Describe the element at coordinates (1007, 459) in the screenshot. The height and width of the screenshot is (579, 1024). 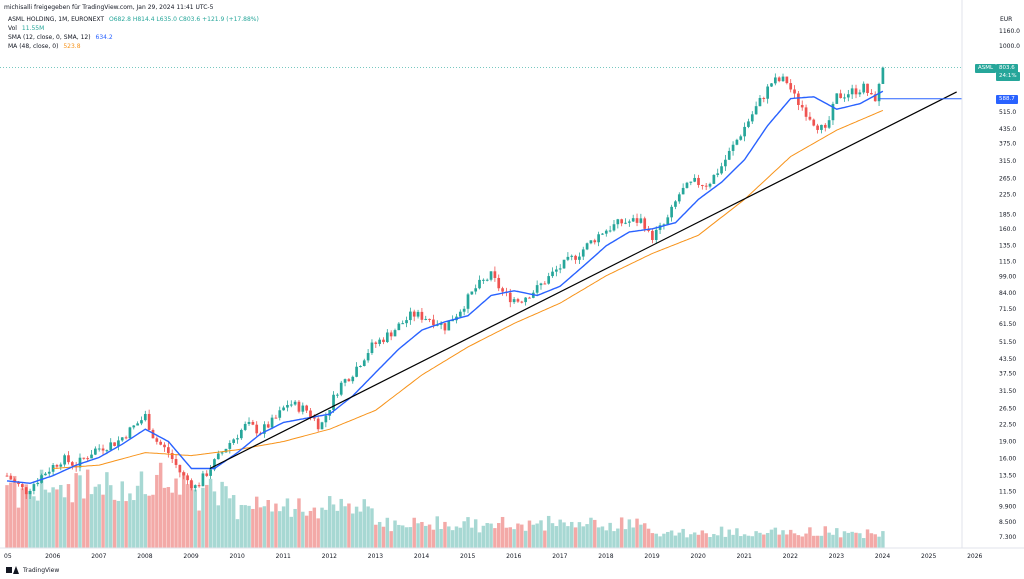
I see `price-tick-label: 16.00` at that location.